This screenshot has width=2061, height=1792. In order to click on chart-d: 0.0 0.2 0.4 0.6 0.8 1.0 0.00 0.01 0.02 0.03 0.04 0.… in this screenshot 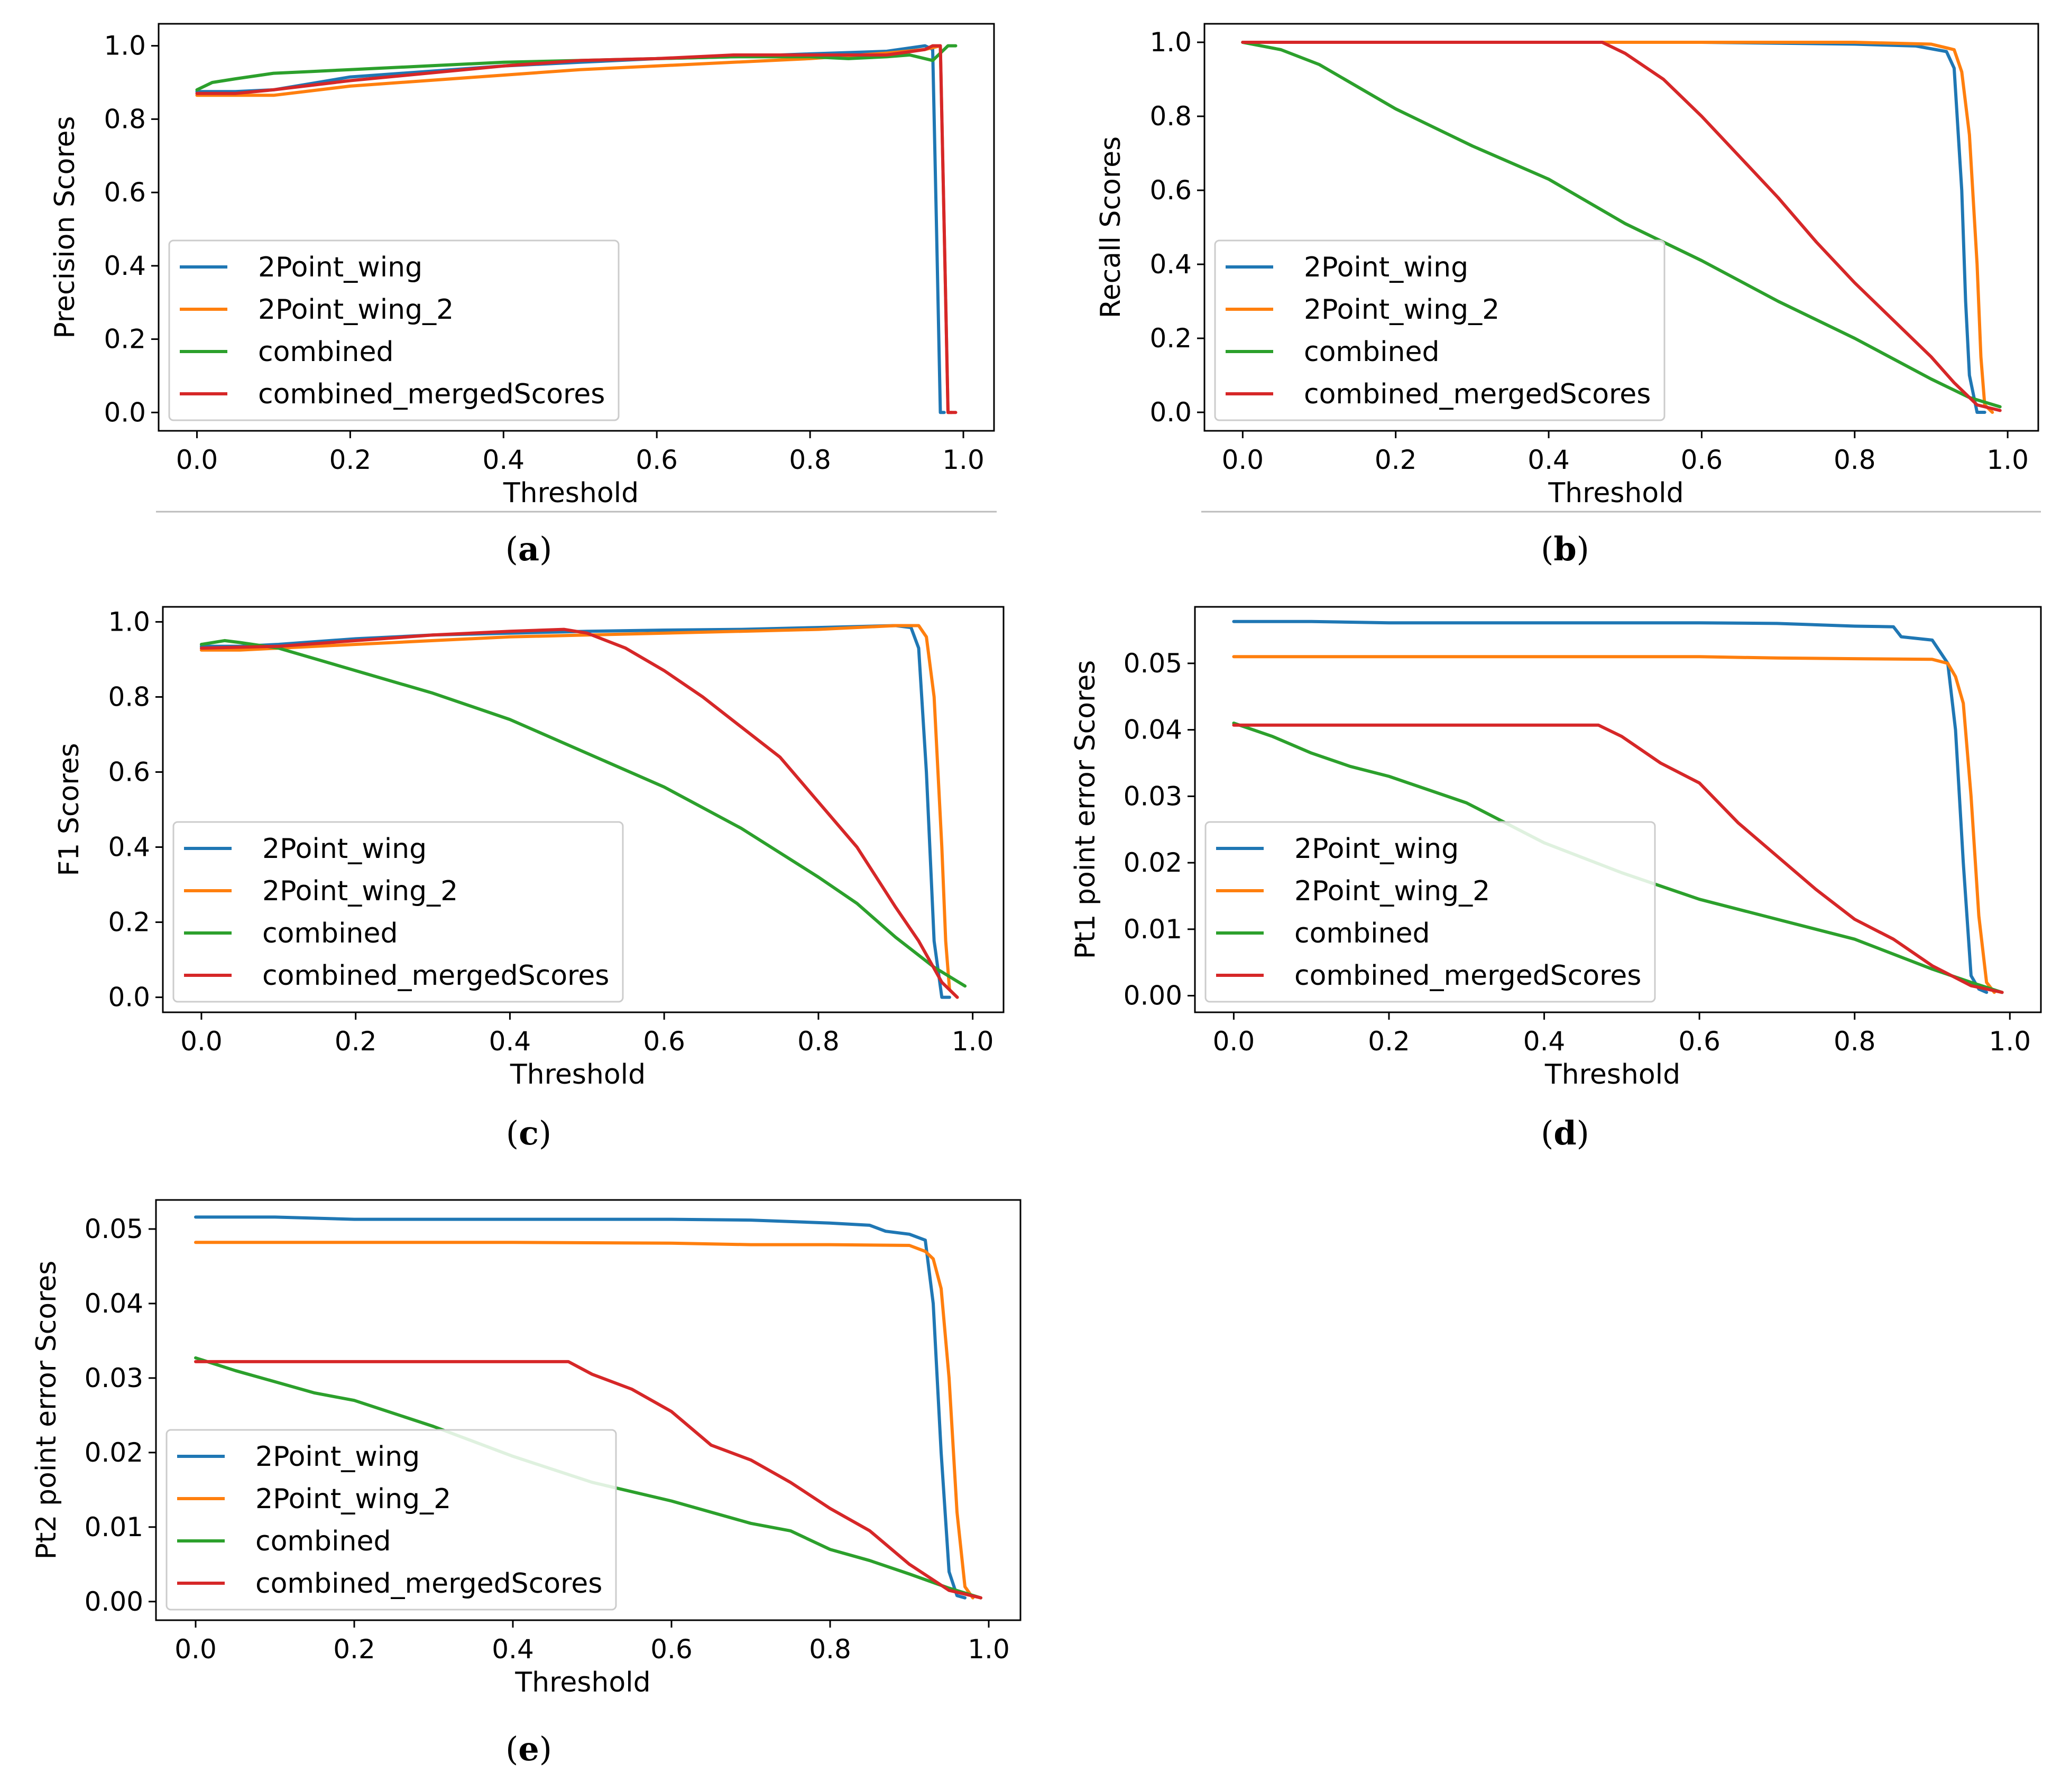, I will do `click(1556, 879)`.